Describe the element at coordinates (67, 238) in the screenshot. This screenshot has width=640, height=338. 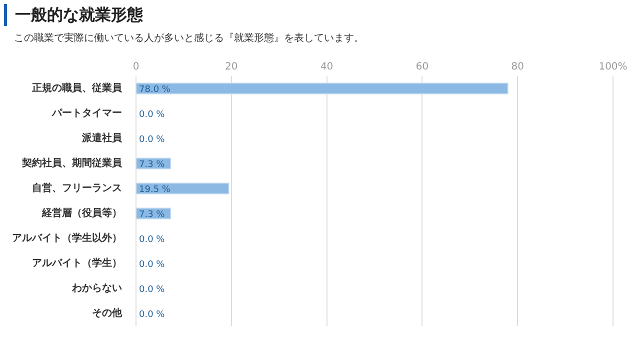
I see `y-tick-label: アルバイト（学生以外）` at that location.